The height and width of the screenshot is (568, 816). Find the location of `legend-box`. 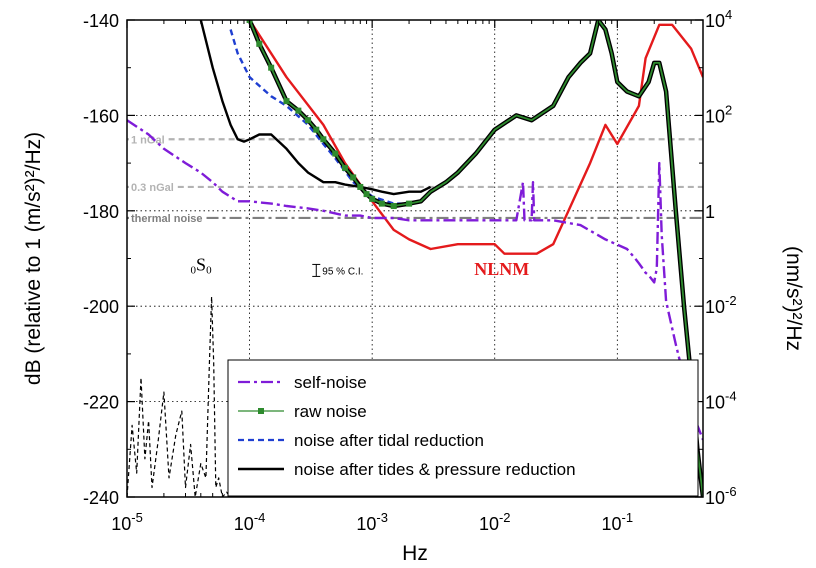

legend-box is located at coordinates (463, 428).